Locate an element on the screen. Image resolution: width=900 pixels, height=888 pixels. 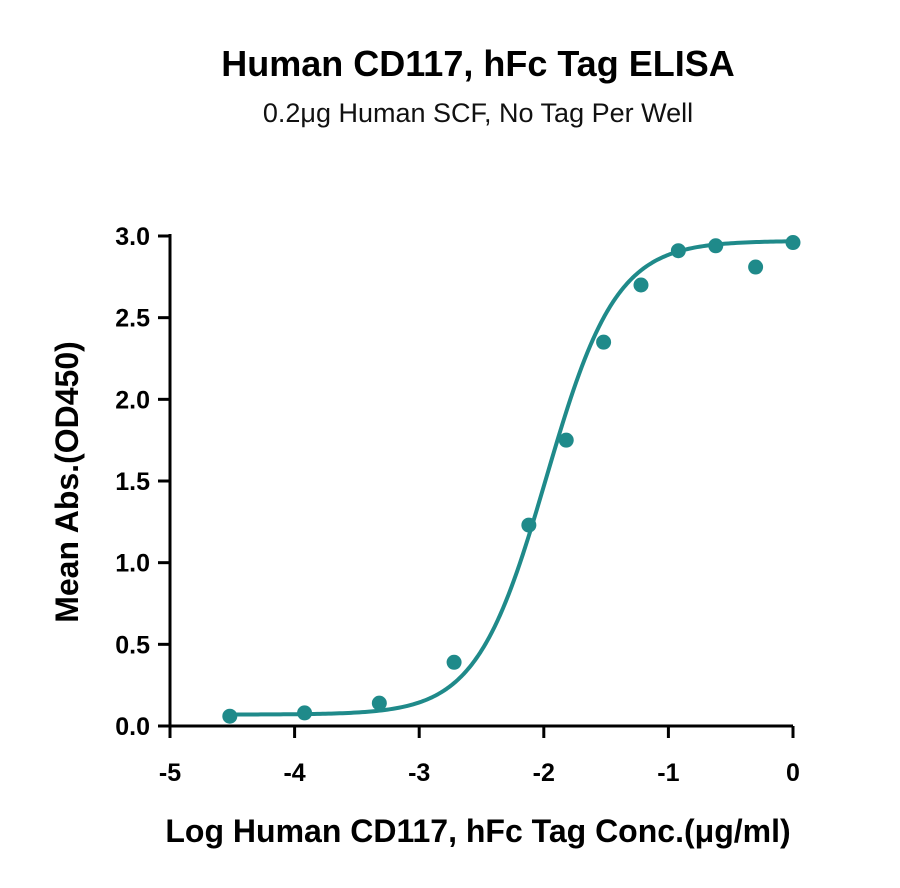
x-tick-label: 0 is located at coordinates (793, 773).